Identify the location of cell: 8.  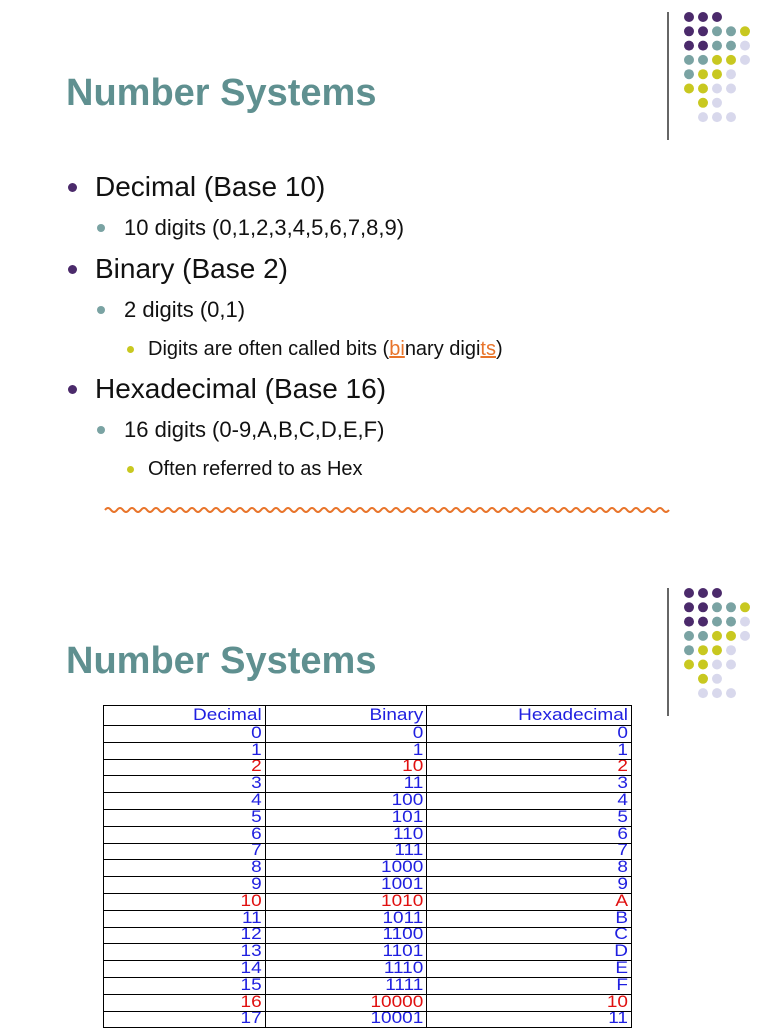
(529, 868).